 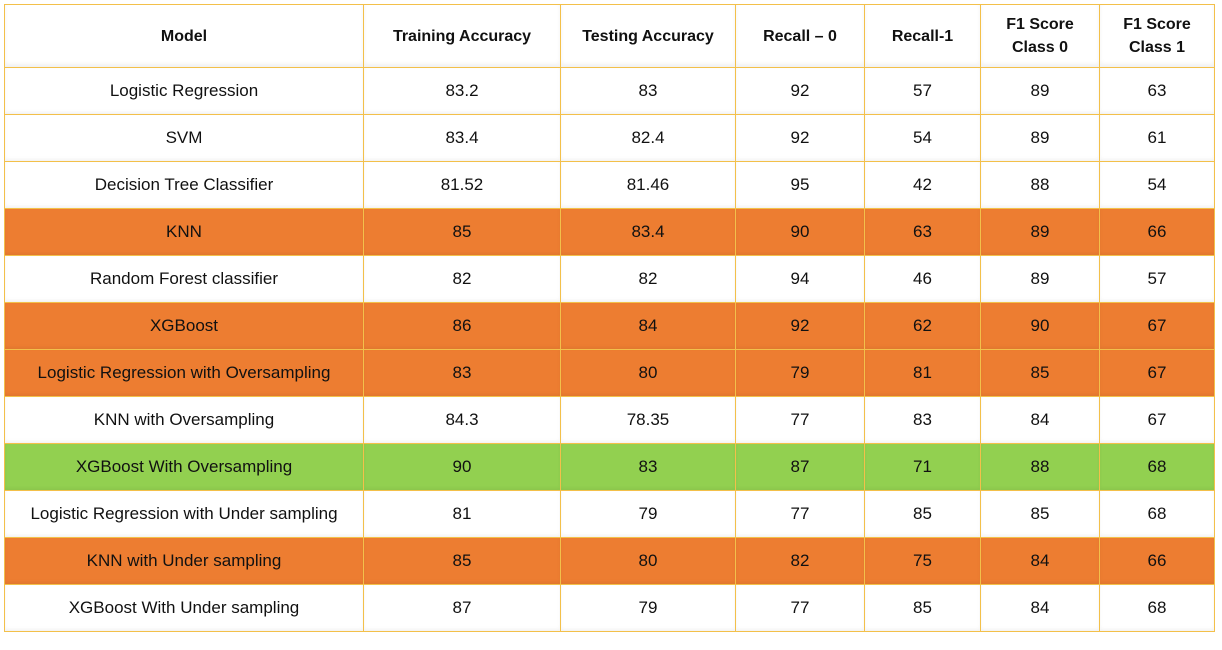 I want to click on metric-cell-testing-accuracy: 82, so click(x=648, y=279).